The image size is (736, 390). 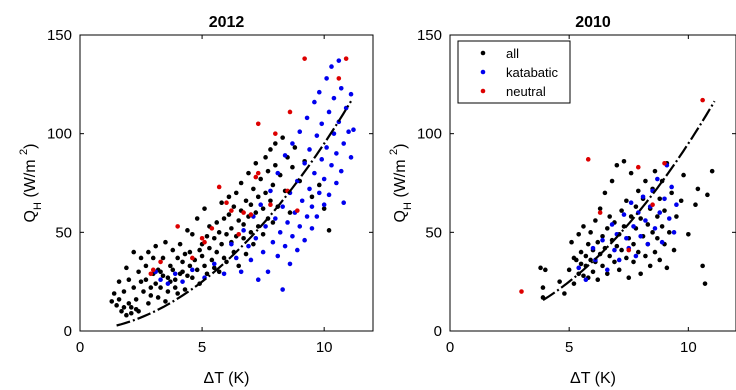 What do you see at coordinates (688, 347) in the screenshot?
I see `x-tick-label: 10` at bounding box center [688, 347].